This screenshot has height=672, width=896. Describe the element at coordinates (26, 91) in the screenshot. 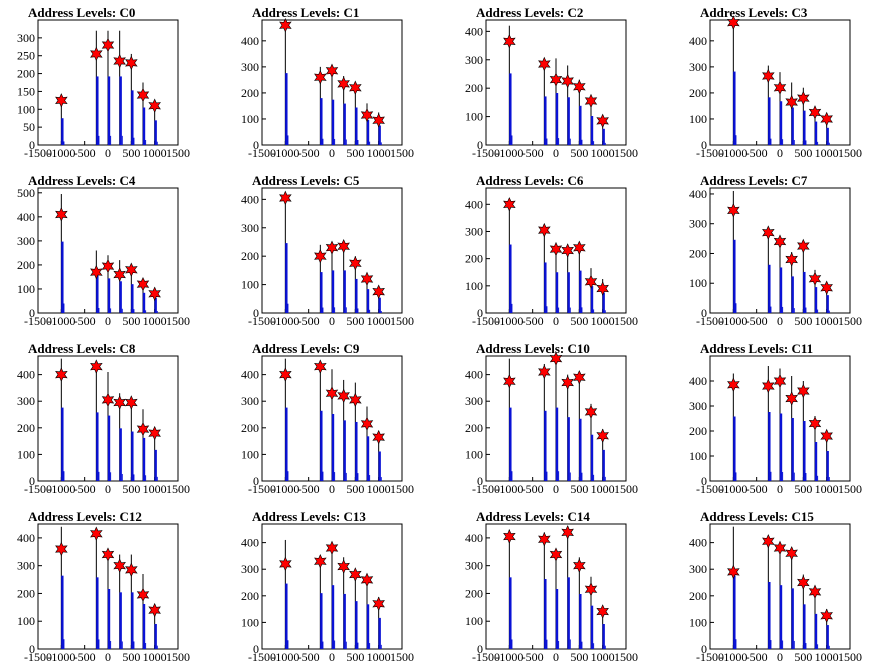

I see `y-tick-label: 150` at that location.